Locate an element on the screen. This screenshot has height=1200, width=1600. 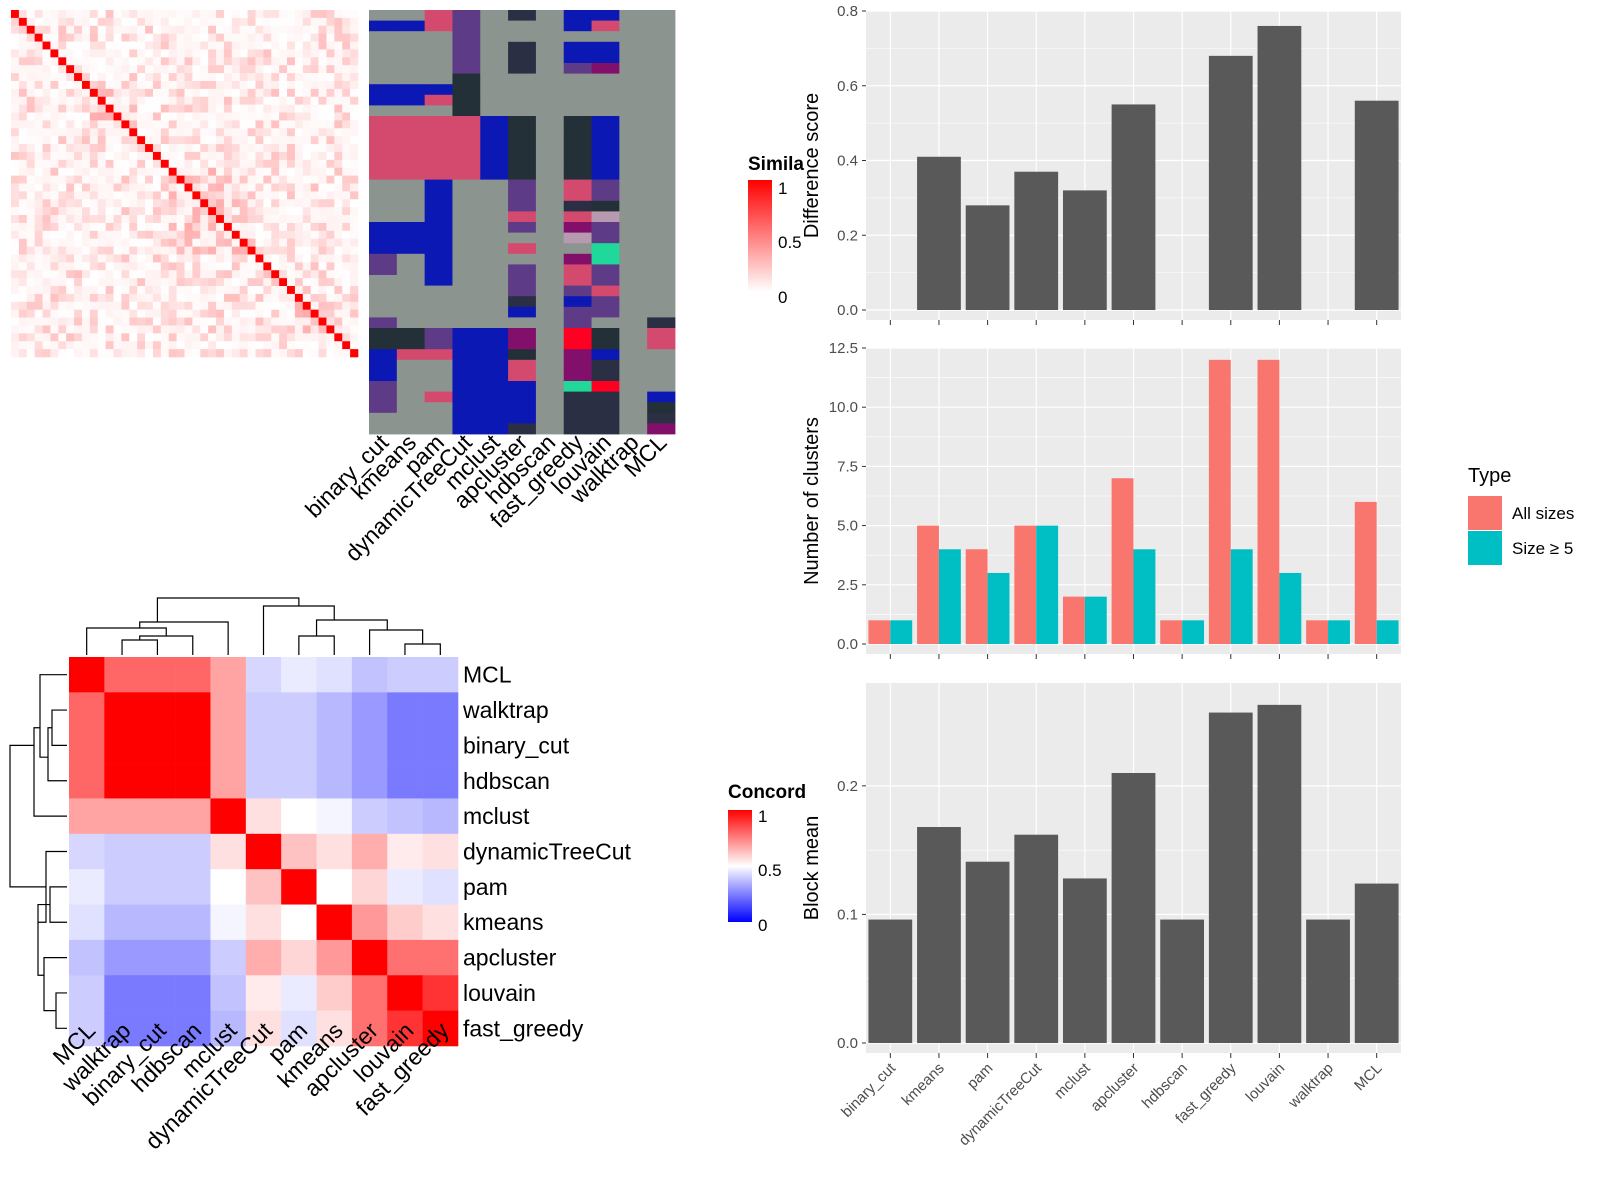
cluster-cell-apcluster is located at coordinates (522, 100).